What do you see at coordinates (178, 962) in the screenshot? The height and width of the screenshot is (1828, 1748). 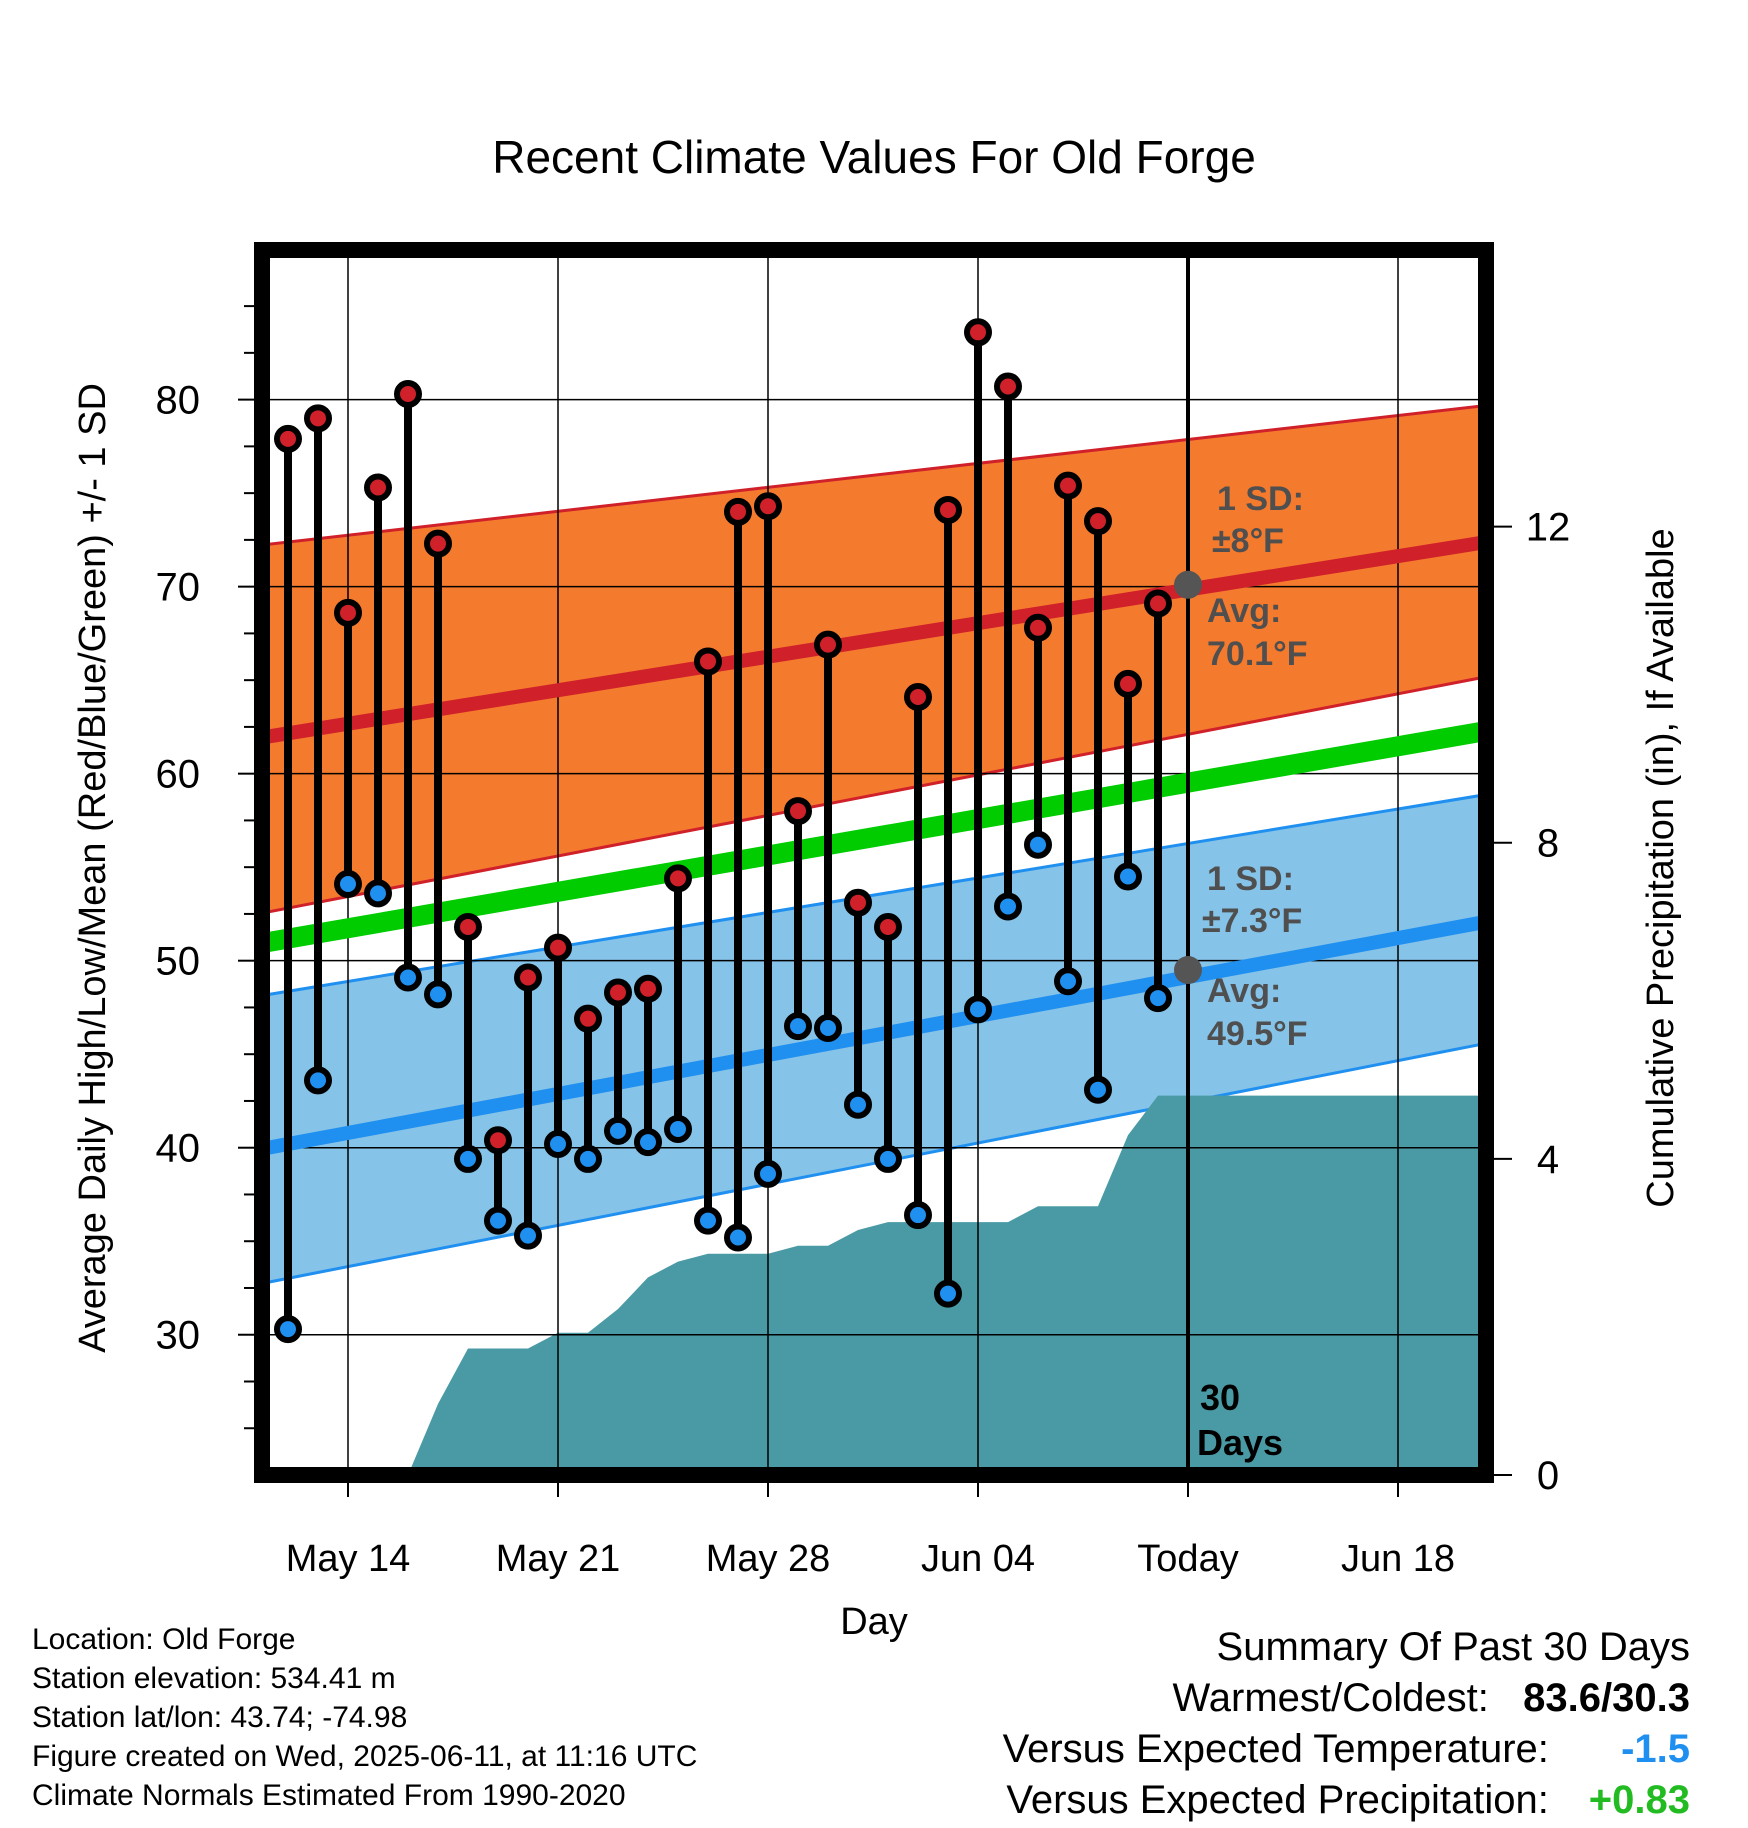 I see `y-left-tick-label: 50` at bounding box center [178, 962].